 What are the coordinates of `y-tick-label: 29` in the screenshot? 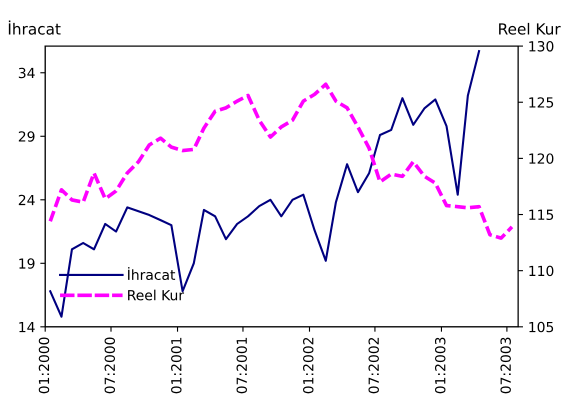 It's located at (26, 136).